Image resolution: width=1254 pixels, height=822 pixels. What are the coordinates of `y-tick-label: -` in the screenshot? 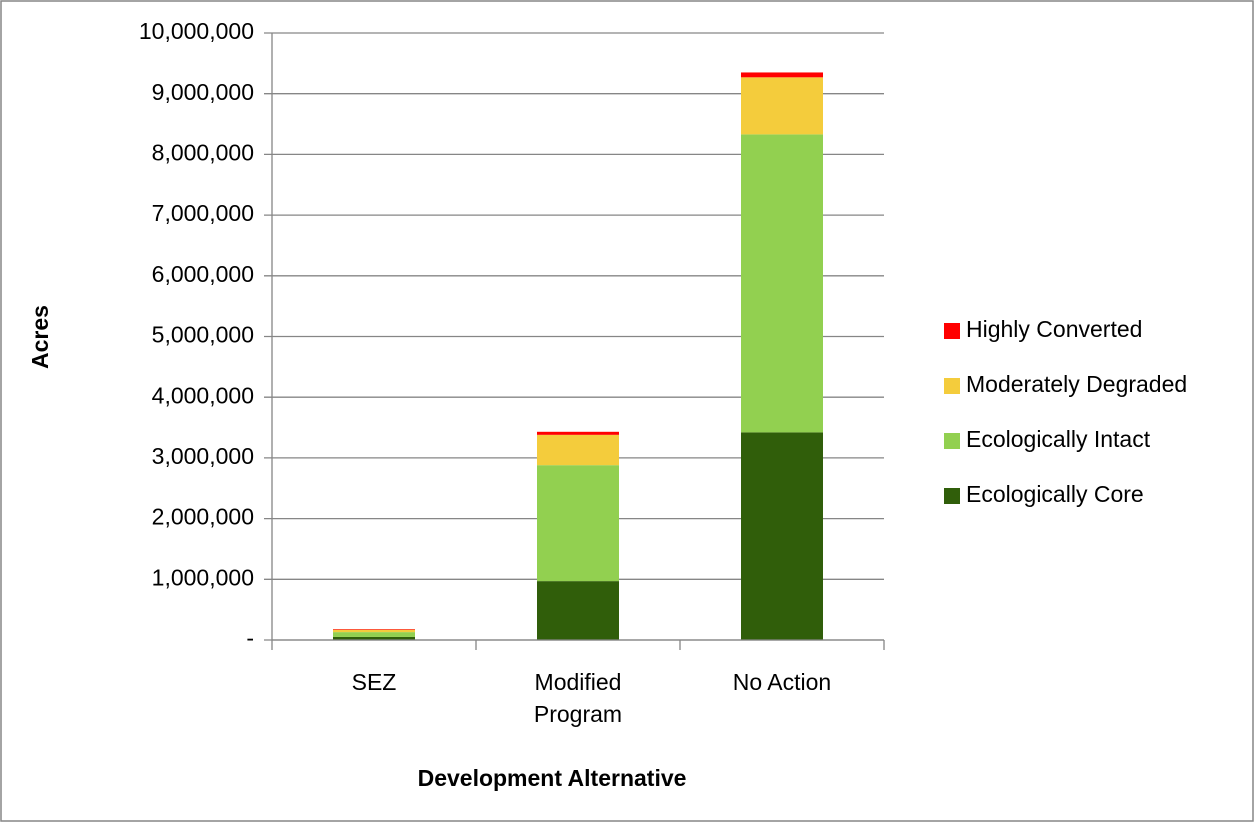 It's located at (250, 638).